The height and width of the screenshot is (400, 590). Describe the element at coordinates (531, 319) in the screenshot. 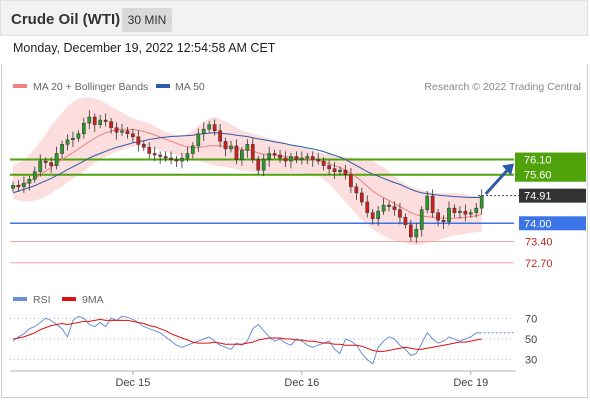

I see `rsi-tick-label: 70` at that location.